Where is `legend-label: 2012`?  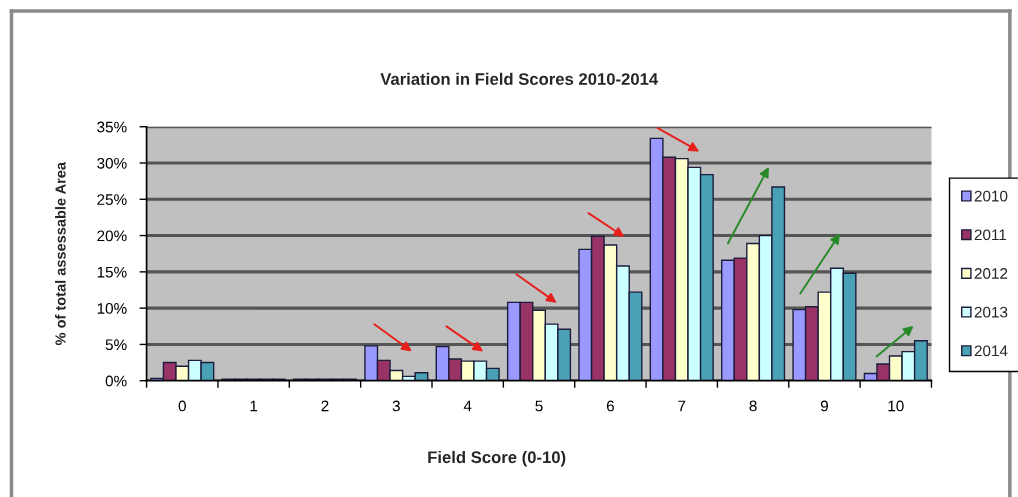
legend-label: 2012 is located at coordinates (991, 273).